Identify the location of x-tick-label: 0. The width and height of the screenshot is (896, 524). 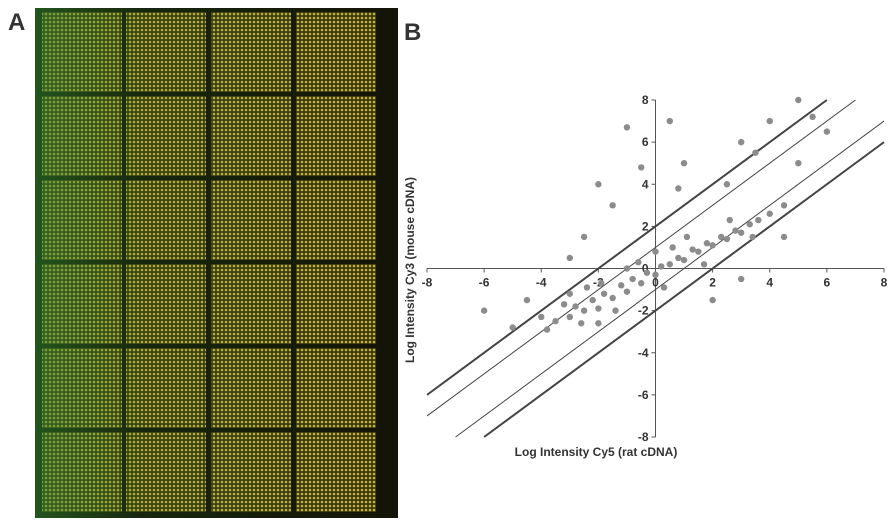
(655, 283).